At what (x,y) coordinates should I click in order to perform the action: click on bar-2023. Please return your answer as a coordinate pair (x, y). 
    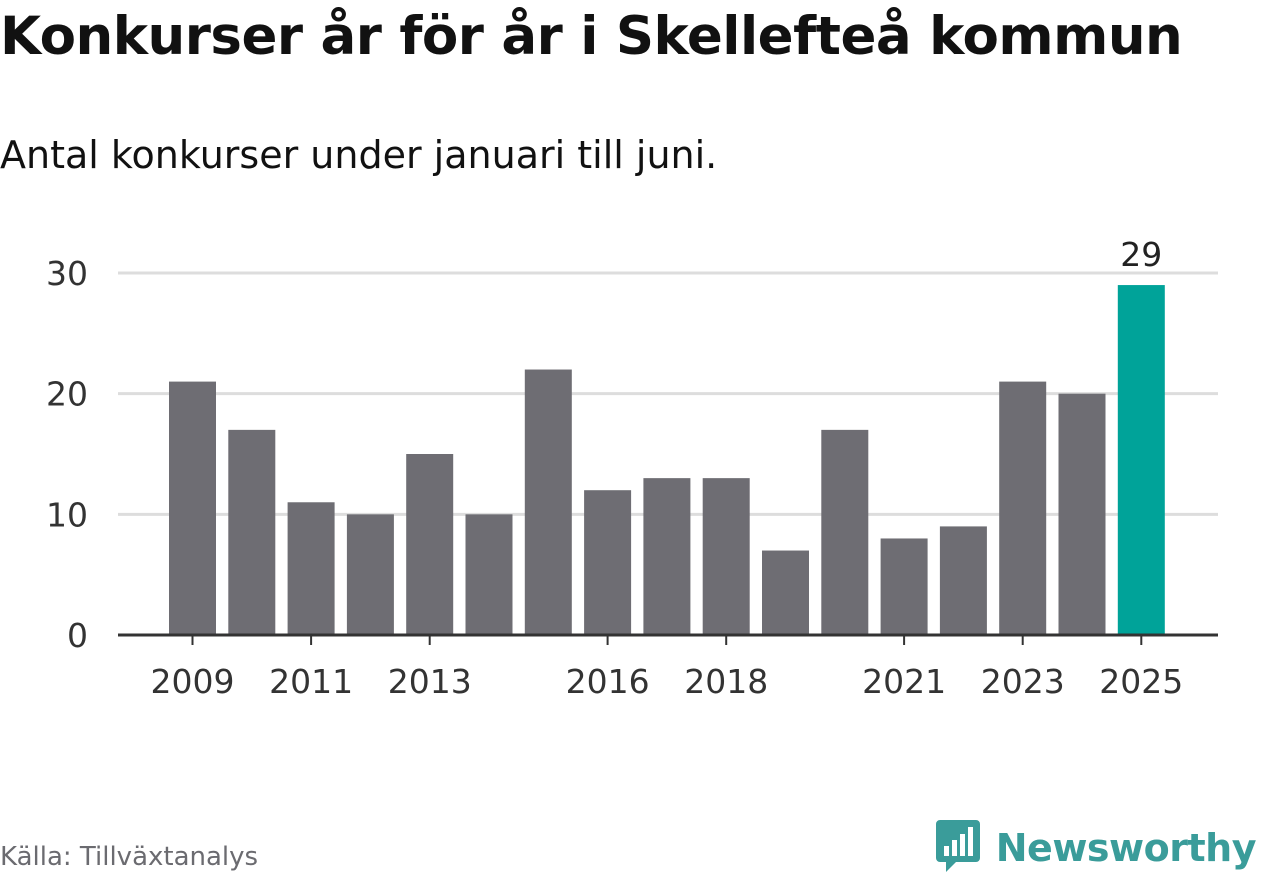
    Looking at the image, I should click on (1023, 508).